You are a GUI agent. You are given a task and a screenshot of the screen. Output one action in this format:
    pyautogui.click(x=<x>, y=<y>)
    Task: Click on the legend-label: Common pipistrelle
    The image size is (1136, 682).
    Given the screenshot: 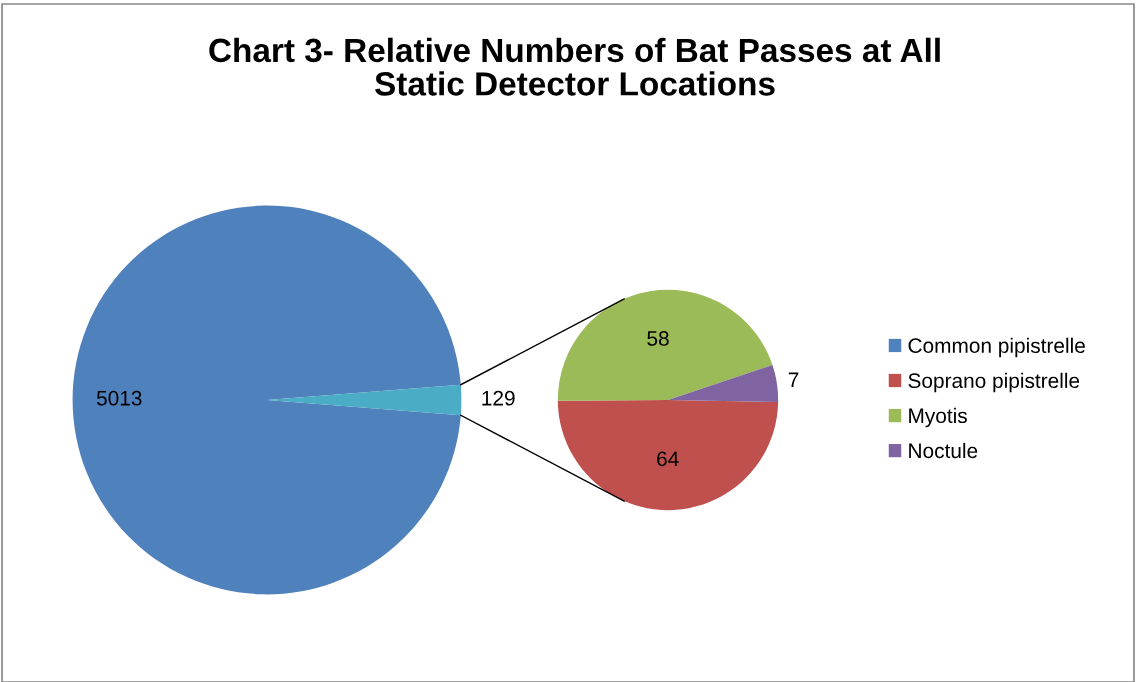 What is the action you would take?
    pyautogui.click(x=996, y=347)
    